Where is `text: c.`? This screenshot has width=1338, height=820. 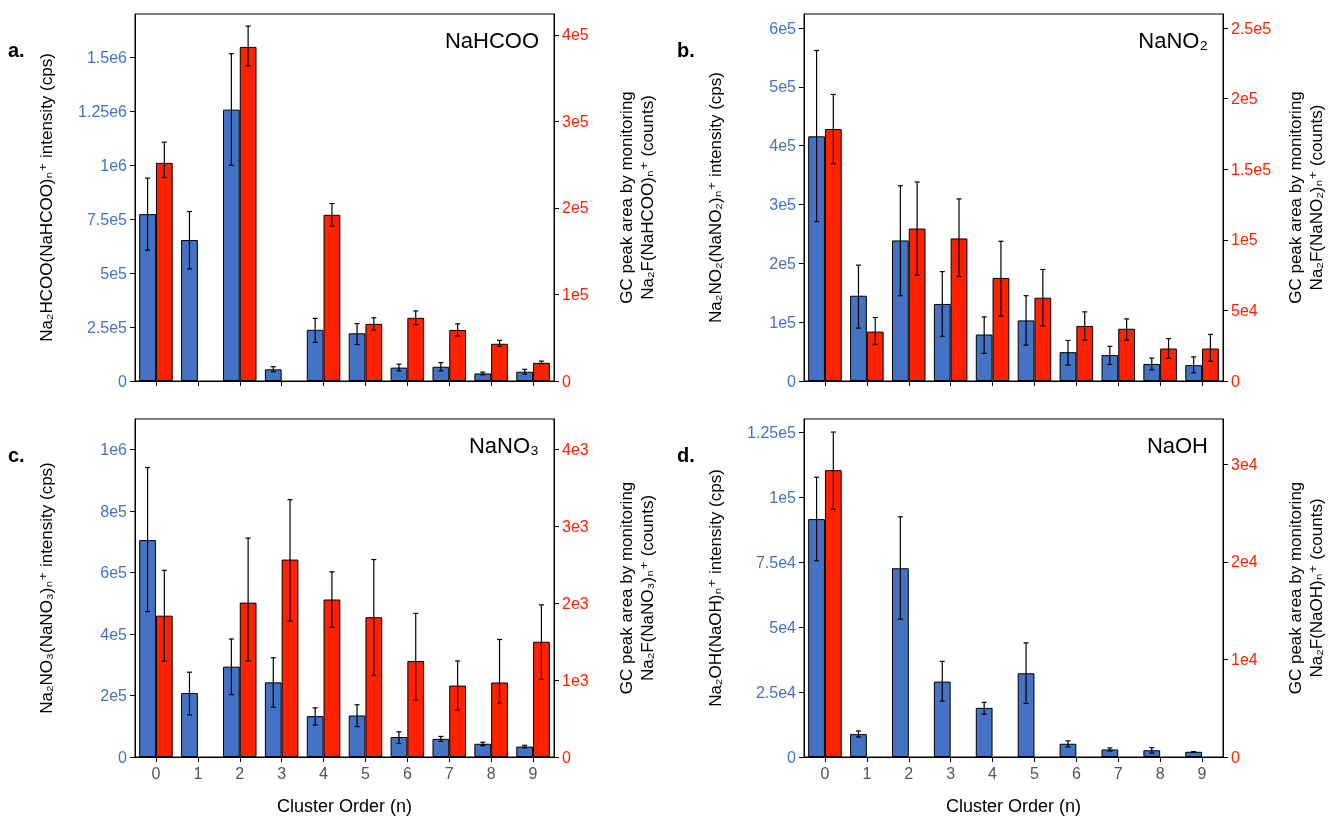 text: c. is located at coordinates (16, 455).